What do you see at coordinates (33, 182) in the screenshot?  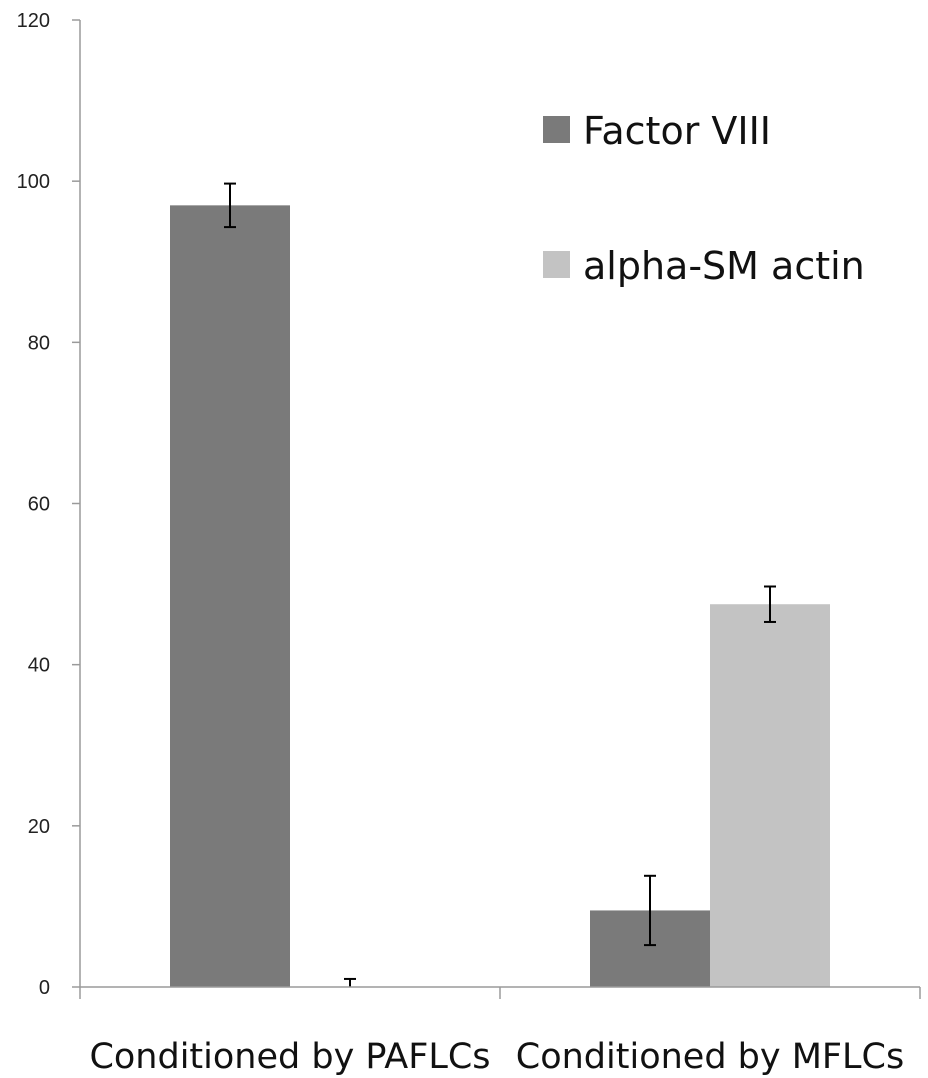 I see `y-tick-label: 100` at bounding box center [33, 182].